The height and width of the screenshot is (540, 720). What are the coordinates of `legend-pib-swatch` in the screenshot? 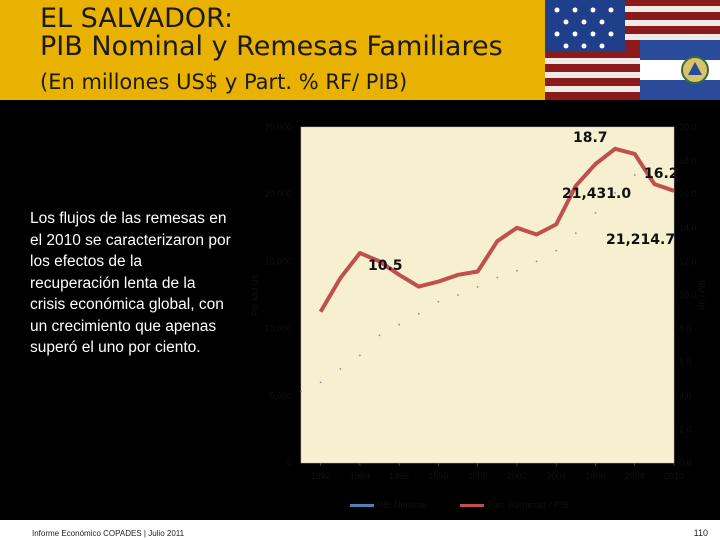 It's located at (362, 505).